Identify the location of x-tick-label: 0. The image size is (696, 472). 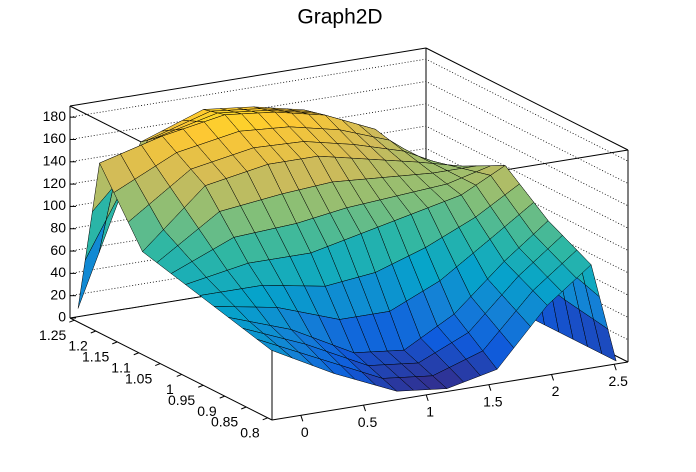
(305, 432).